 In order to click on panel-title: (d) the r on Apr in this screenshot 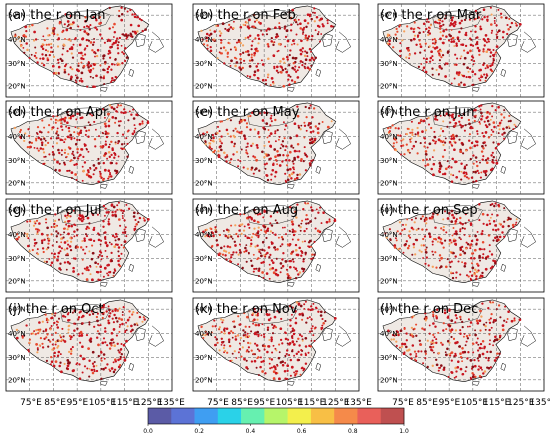, I will do `click(58, 112)`.